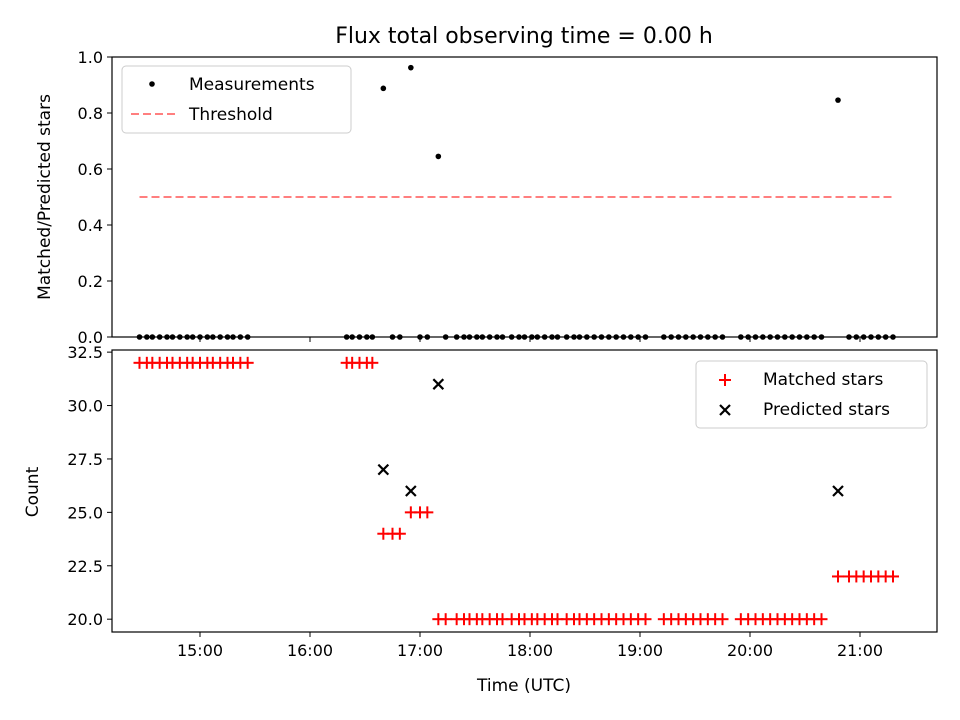 The height and width of the screenshot is (720, 960). Describe the element at coordinates (750, 650) in the screenshot. I see `bottom-x-tick-label: 20:00` at that location.